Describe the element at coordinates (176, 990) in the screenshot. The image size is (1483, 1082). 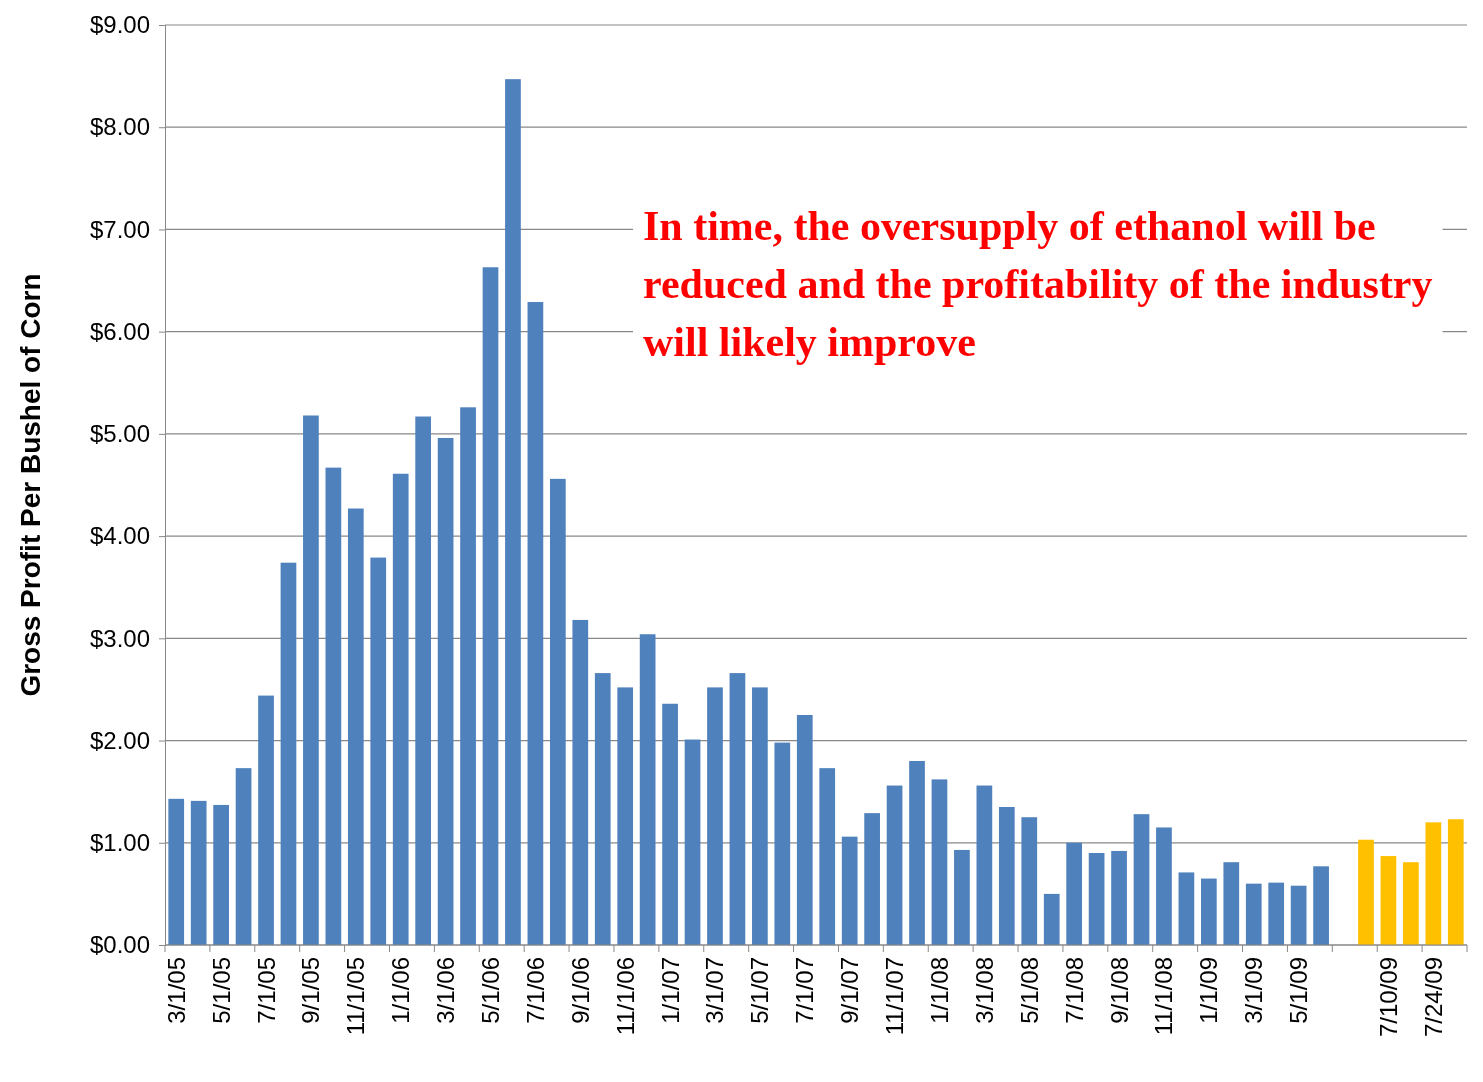
I see `x-tick-label: 3/1/05` at that location.